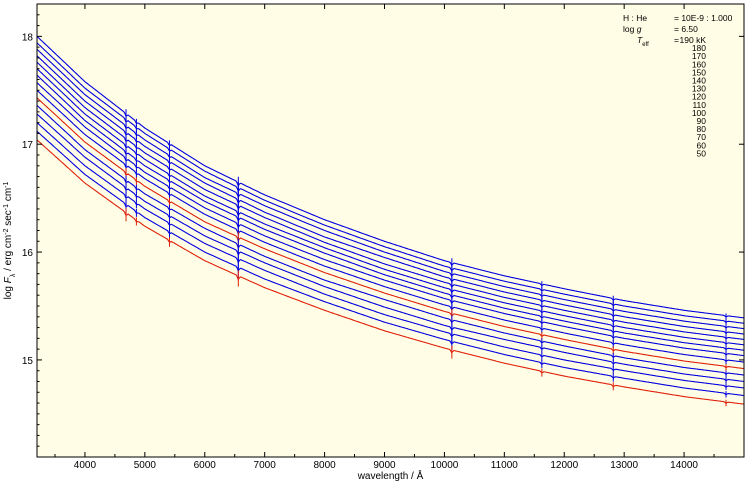 The height and width of the screenshot is (483, 745). I want to click on x-tick-label: 8000, so click(324, 465).